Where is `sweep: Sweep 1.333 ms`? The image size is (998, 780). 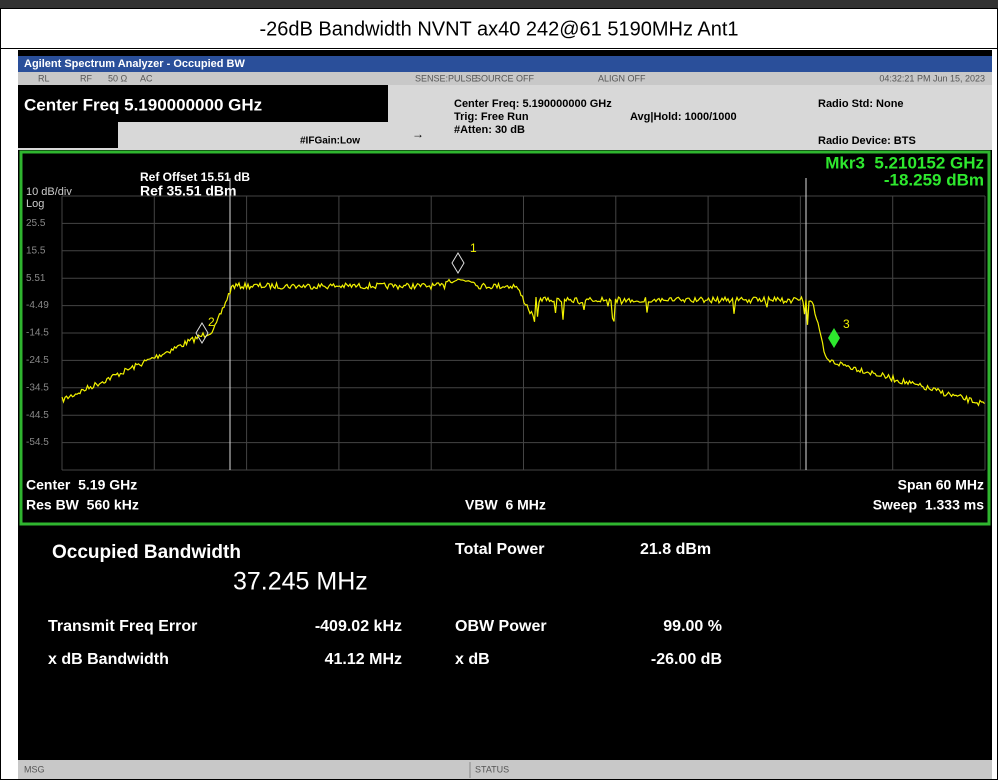
sweep: Sweep 1.333 ms is located at coordinates (929, 505).